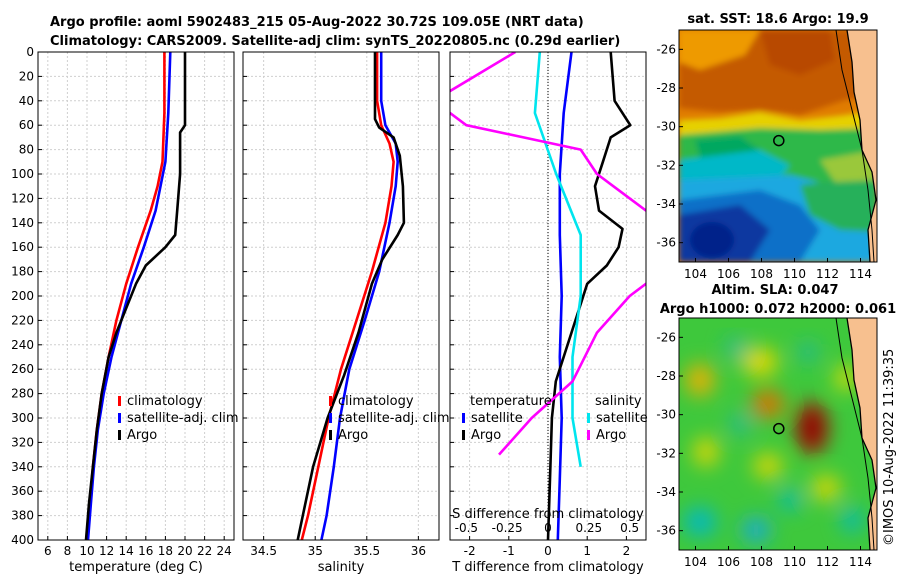 The height and width of the screenshot is (580, 900). I want to click on salinity-argo-line, so click(351, 296).